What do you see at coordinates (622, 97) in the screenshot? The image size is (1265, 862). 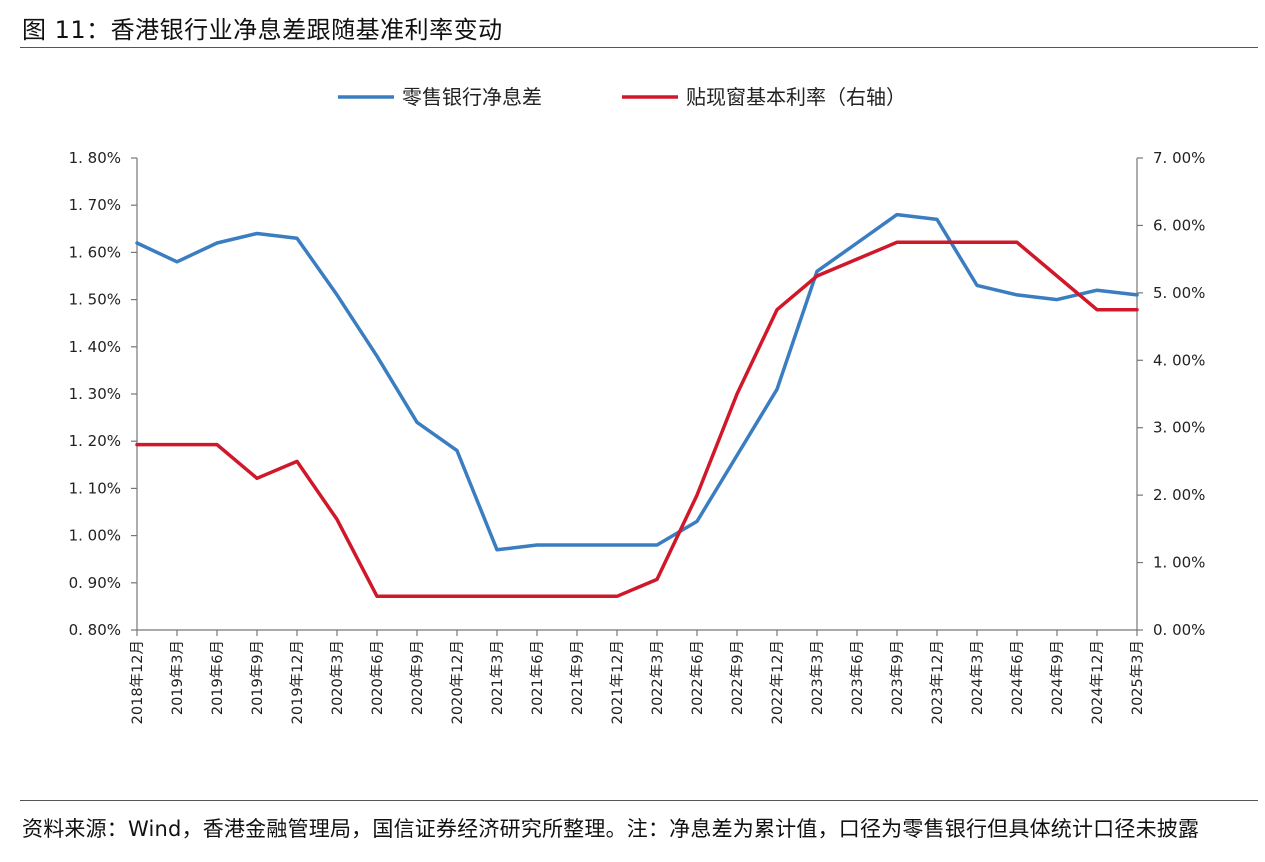 I see `chart-legend: 零售银行净息差 贴现窗基本利率（右轴）` at bounding box center [622, 97].